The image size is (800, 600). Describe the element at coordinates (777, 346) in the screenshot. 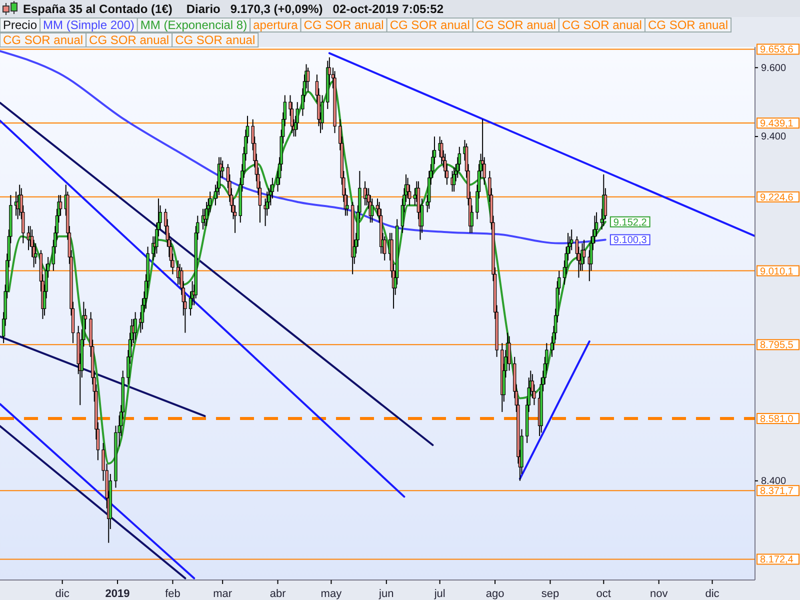

I see `ref-line-label: 8.795,5` at that location.